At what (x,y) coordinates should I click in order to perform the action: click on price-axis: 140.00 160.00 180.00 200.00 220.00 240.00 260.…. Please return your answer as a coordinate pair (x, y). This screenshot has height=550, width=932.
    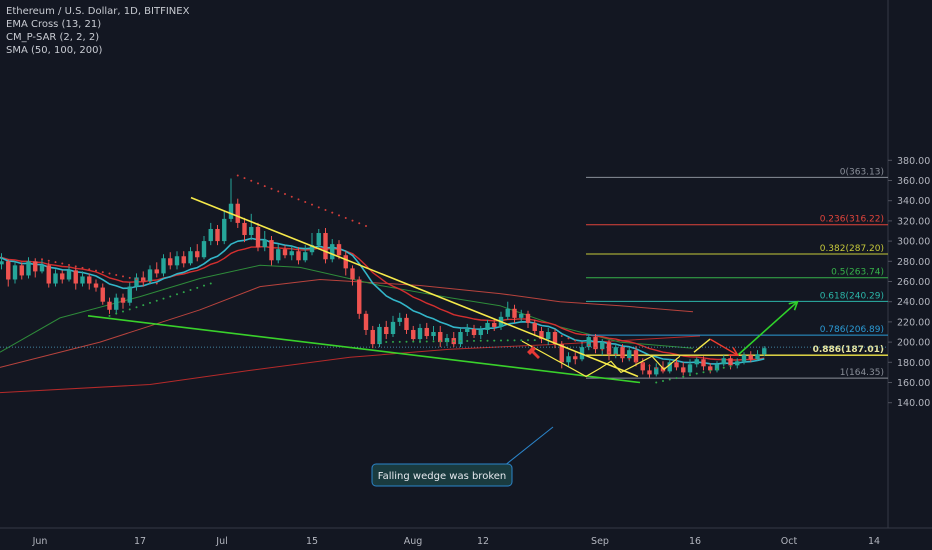
    Looking at the image, I should click on (909, 282).